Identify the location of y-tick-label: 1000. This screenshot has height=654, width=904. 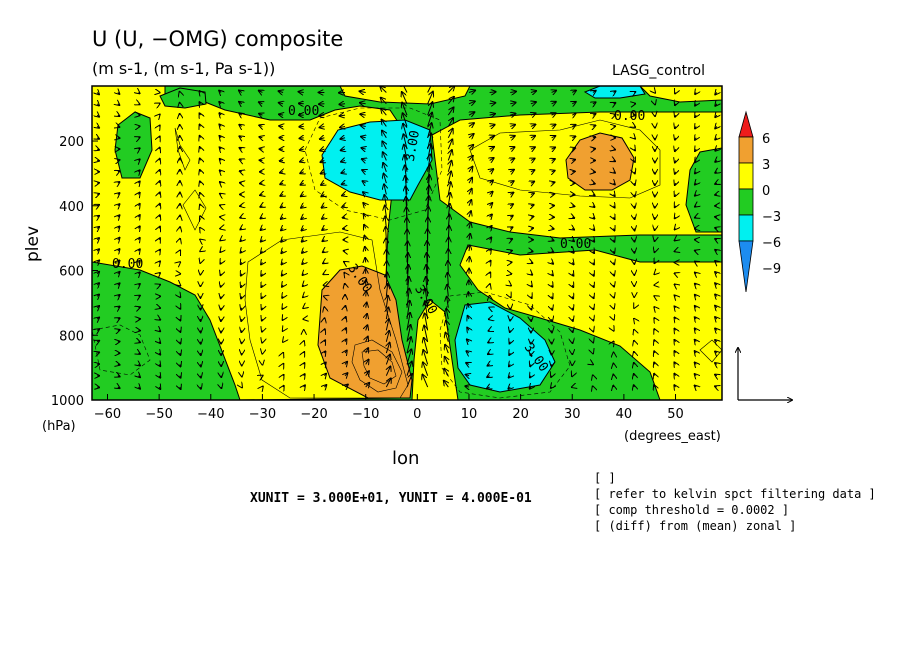
(67, 401).